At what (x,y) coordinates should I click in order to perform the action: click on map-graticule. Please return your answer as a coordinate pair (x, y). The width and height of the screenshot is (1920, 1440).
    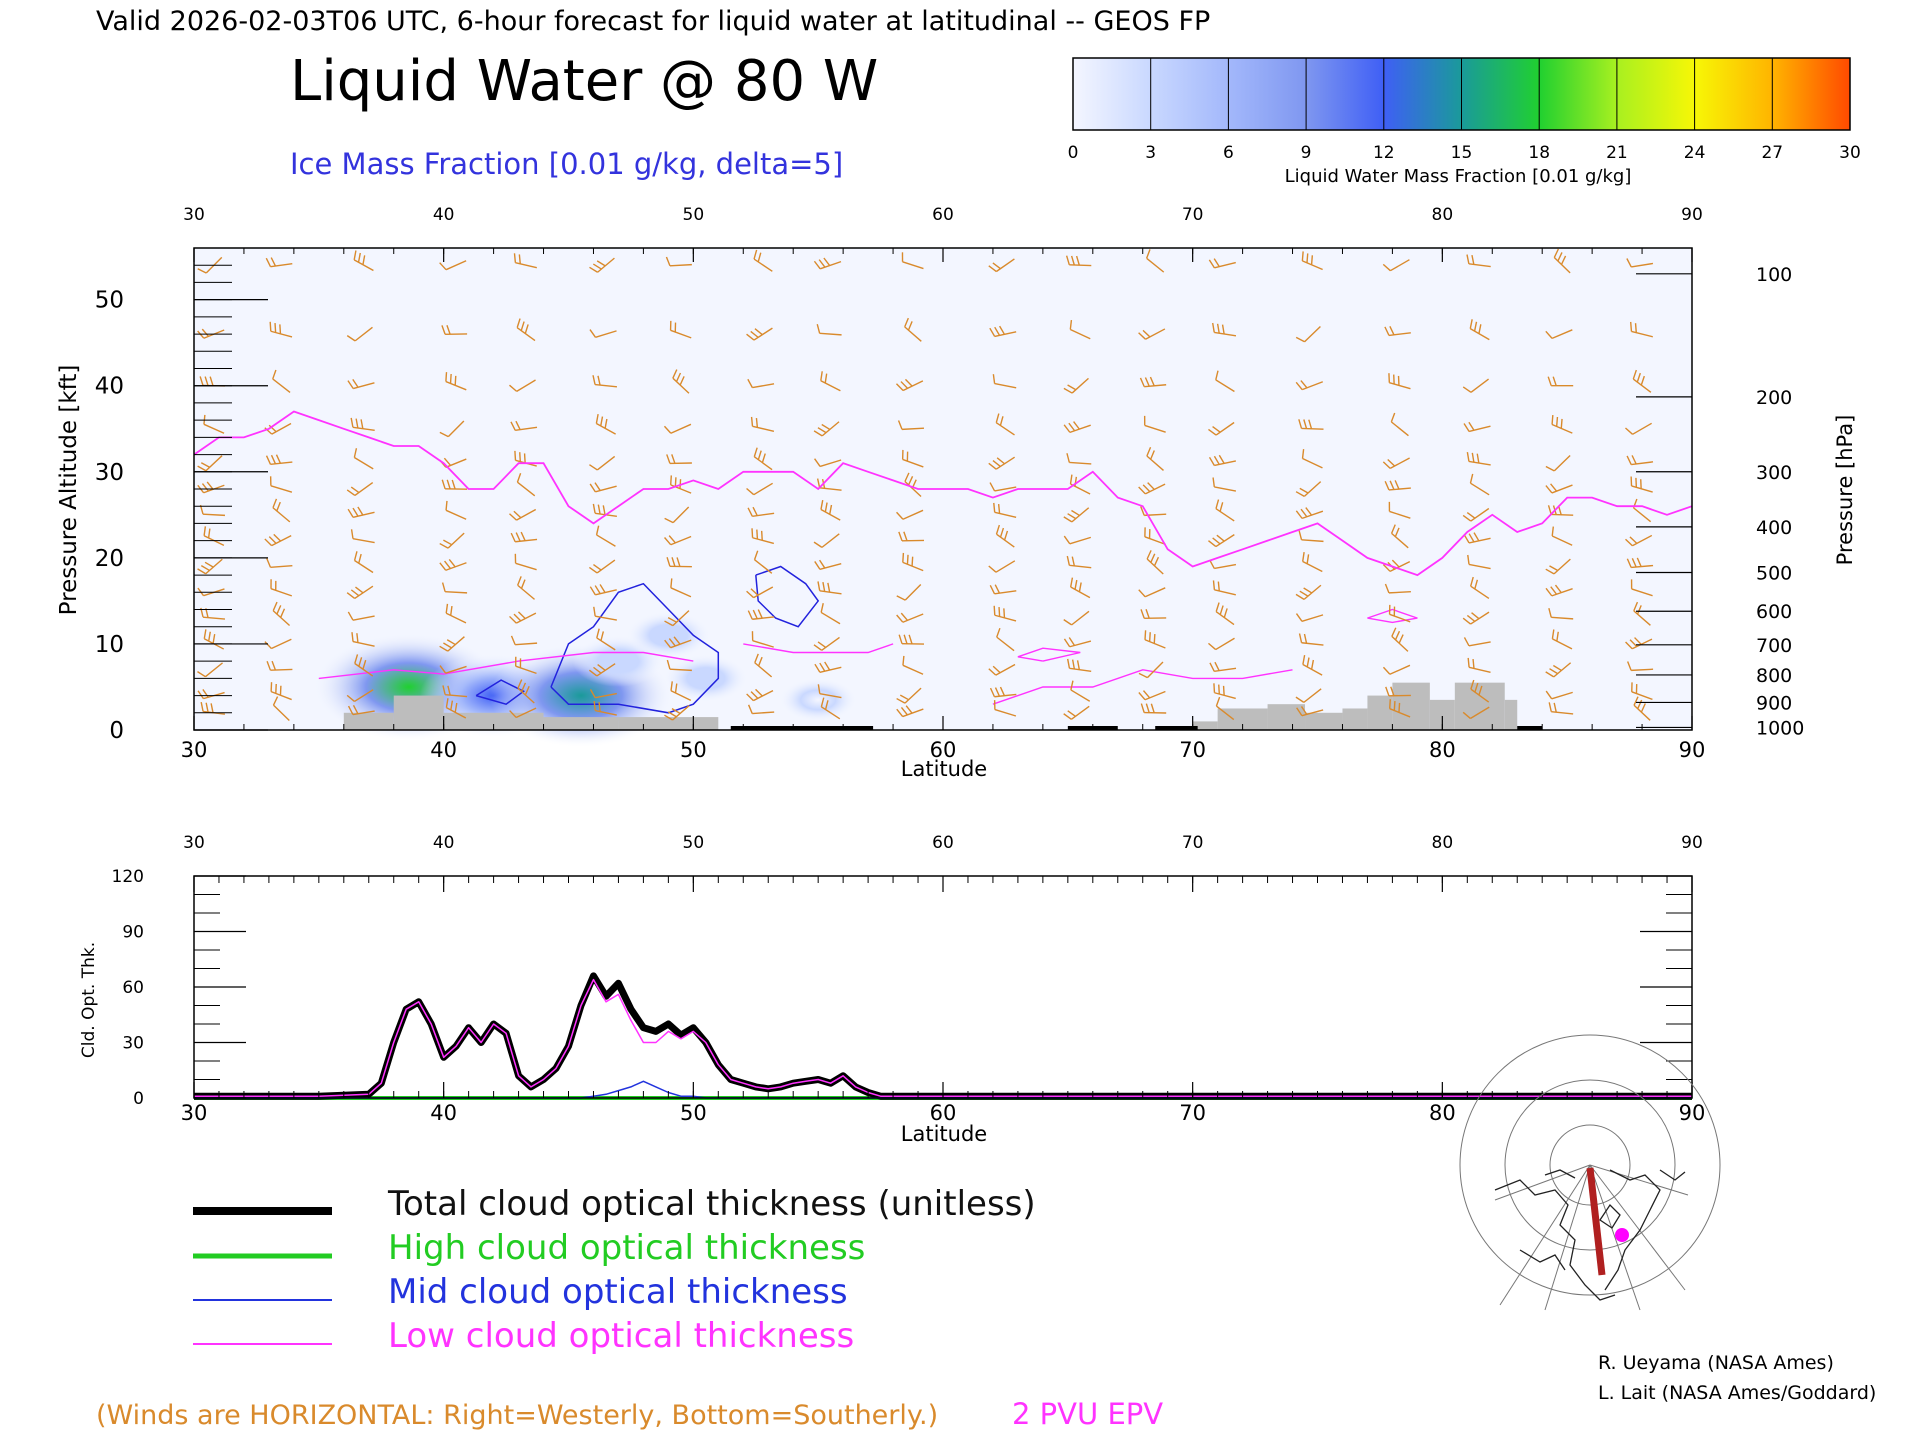
    Looking at the image, I should click on (1590, 1172).